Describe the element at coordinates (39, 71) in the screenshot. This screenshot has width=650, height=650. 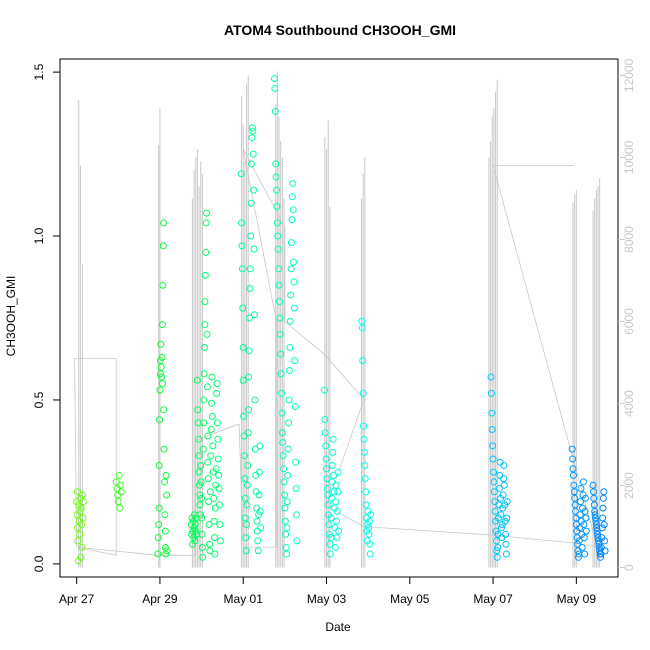
I see `y-tick-label: 1.5` at that location.